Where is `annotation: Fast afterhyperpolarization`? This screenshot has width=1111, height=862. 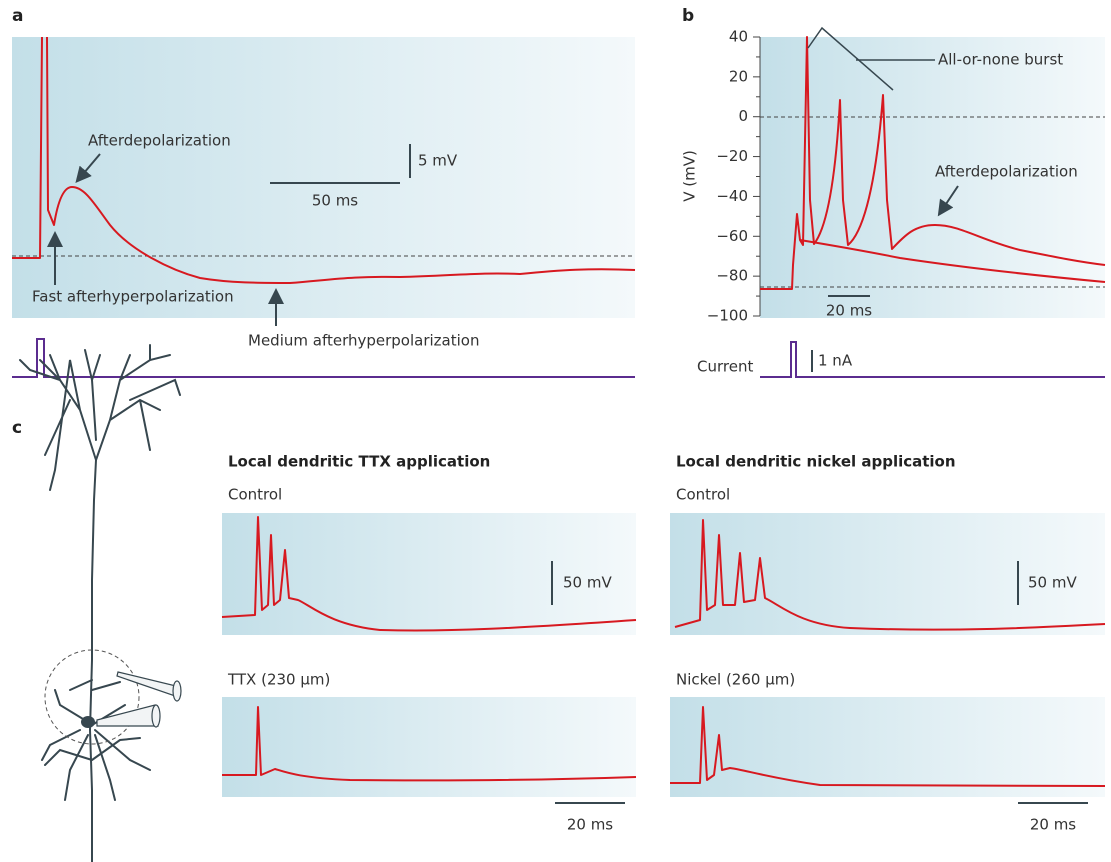
annotation: Fast afterhyperpolarization is located at coordinates (133, 297).